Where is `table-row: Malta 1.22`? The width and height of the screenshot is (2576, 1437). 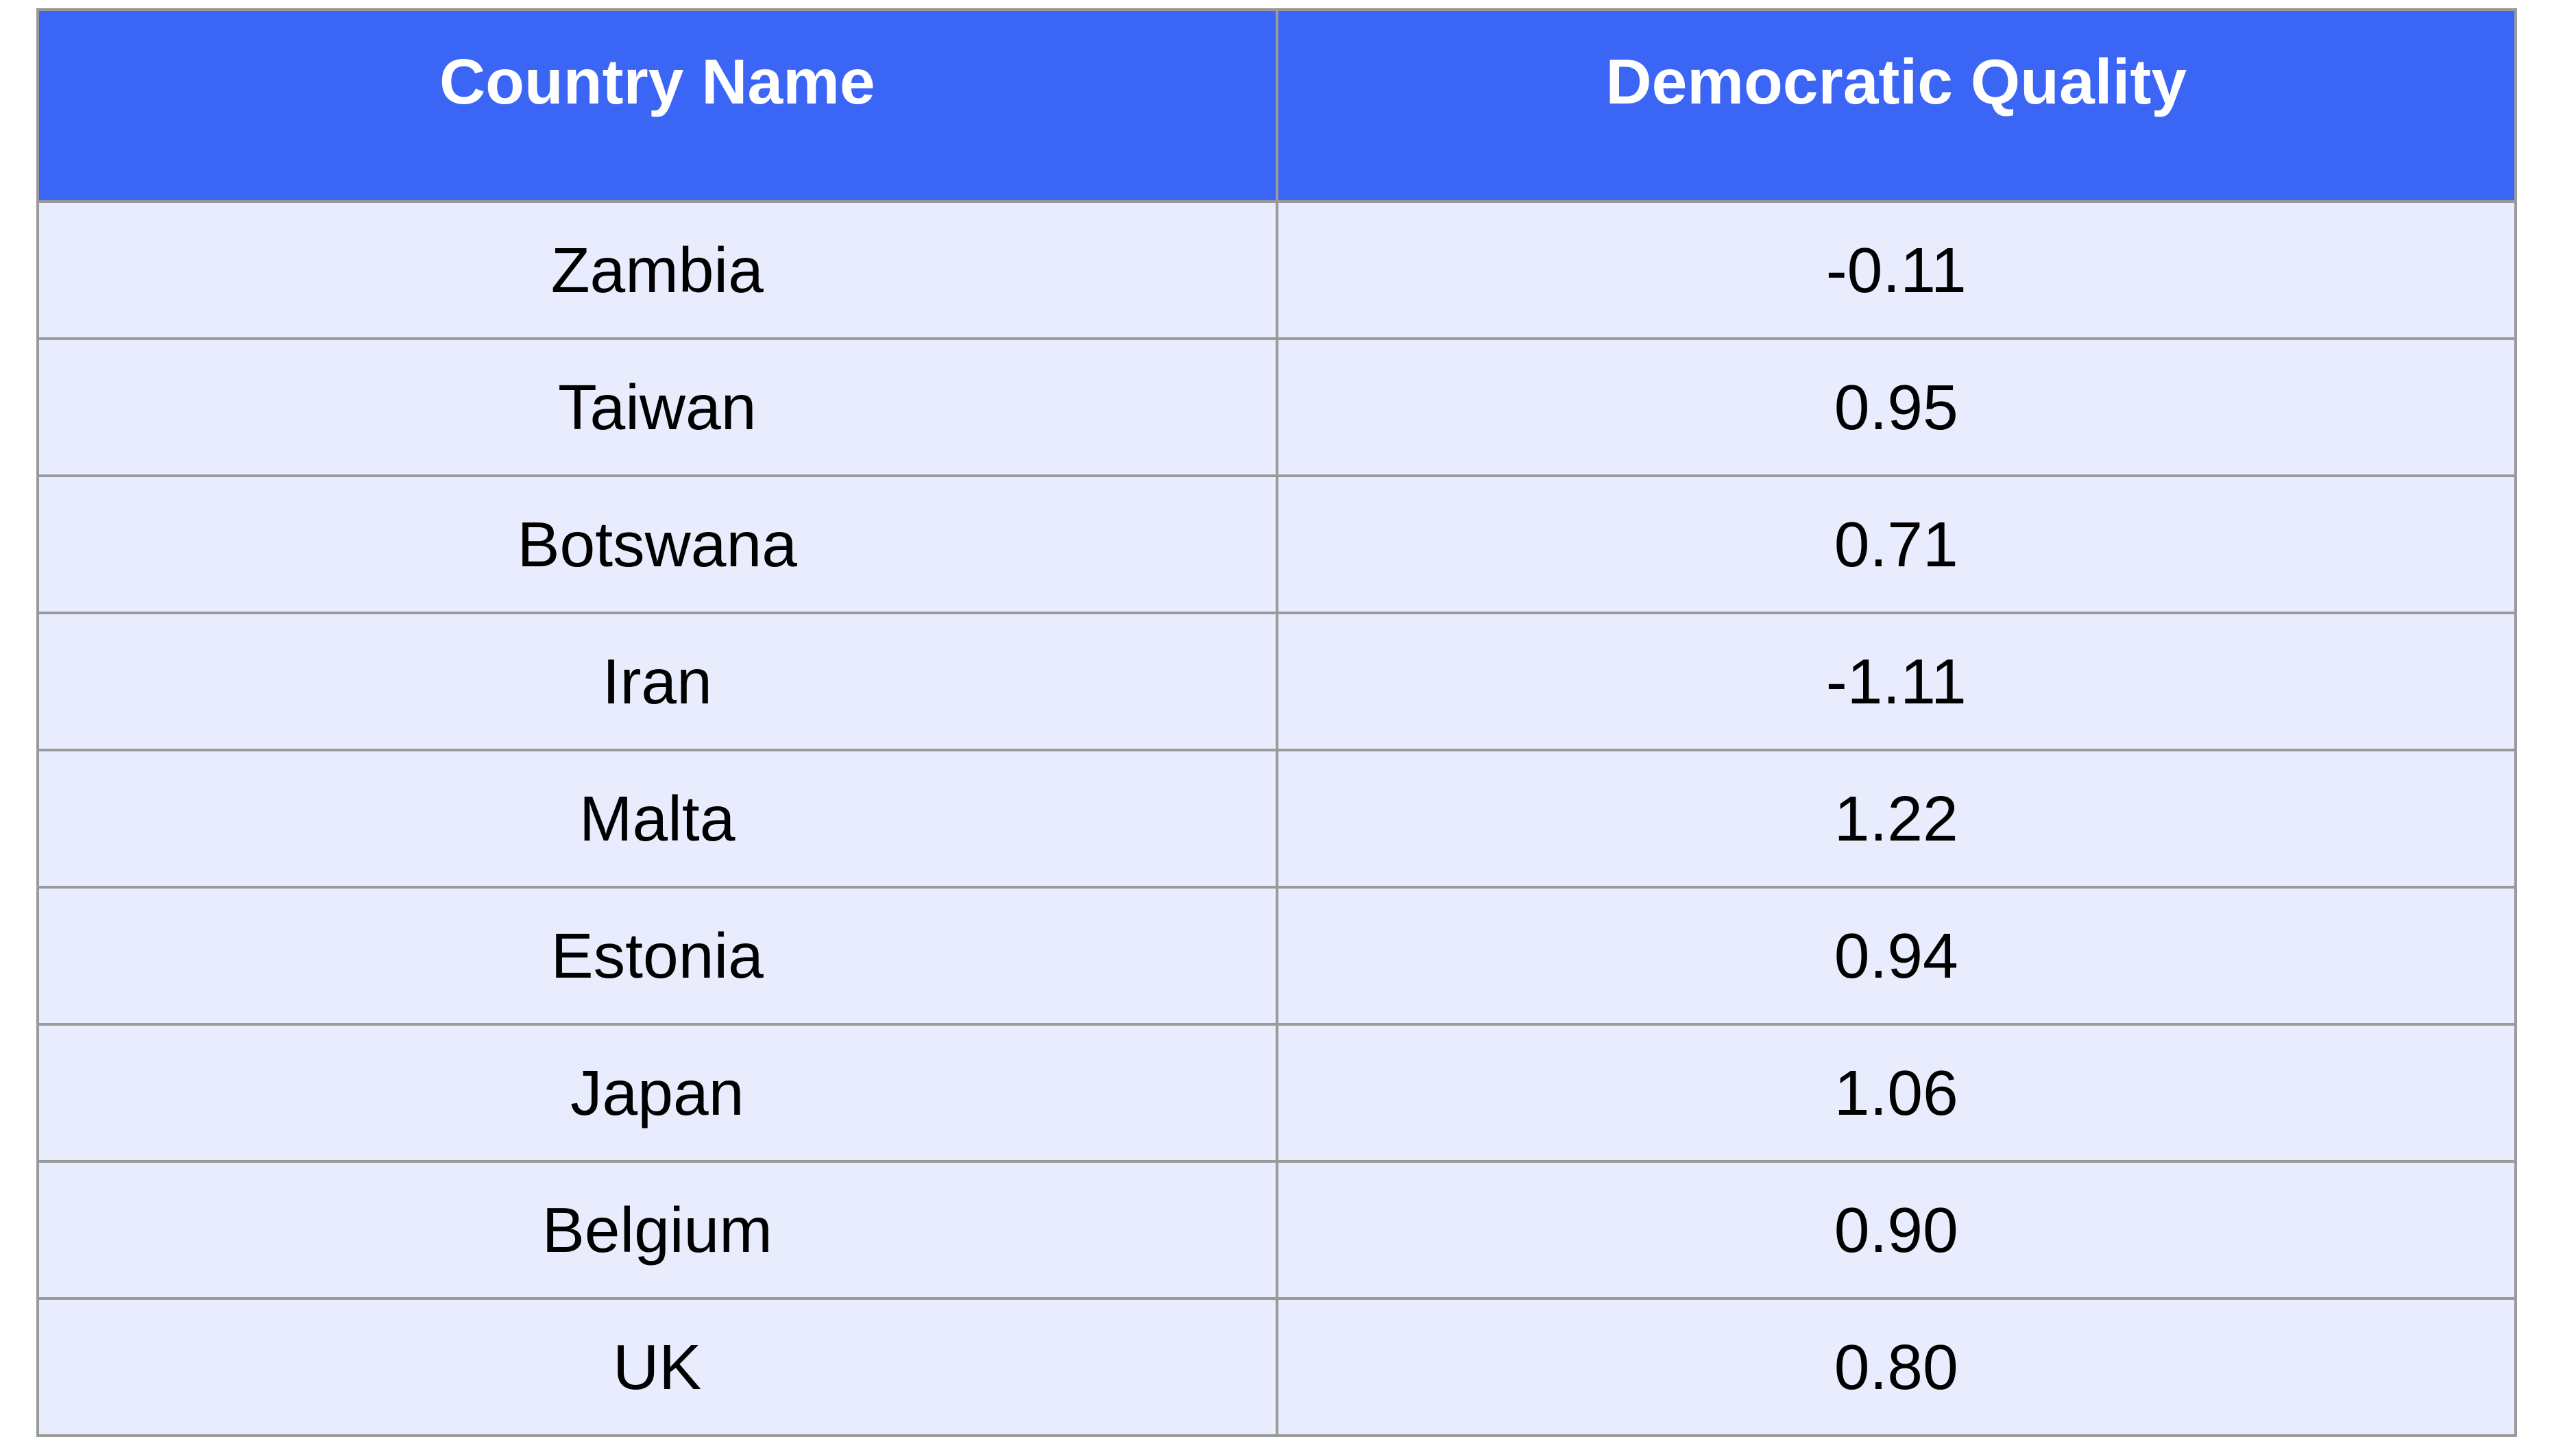
table-row: Malta 1.22 is located at coordinates (1276, 819).